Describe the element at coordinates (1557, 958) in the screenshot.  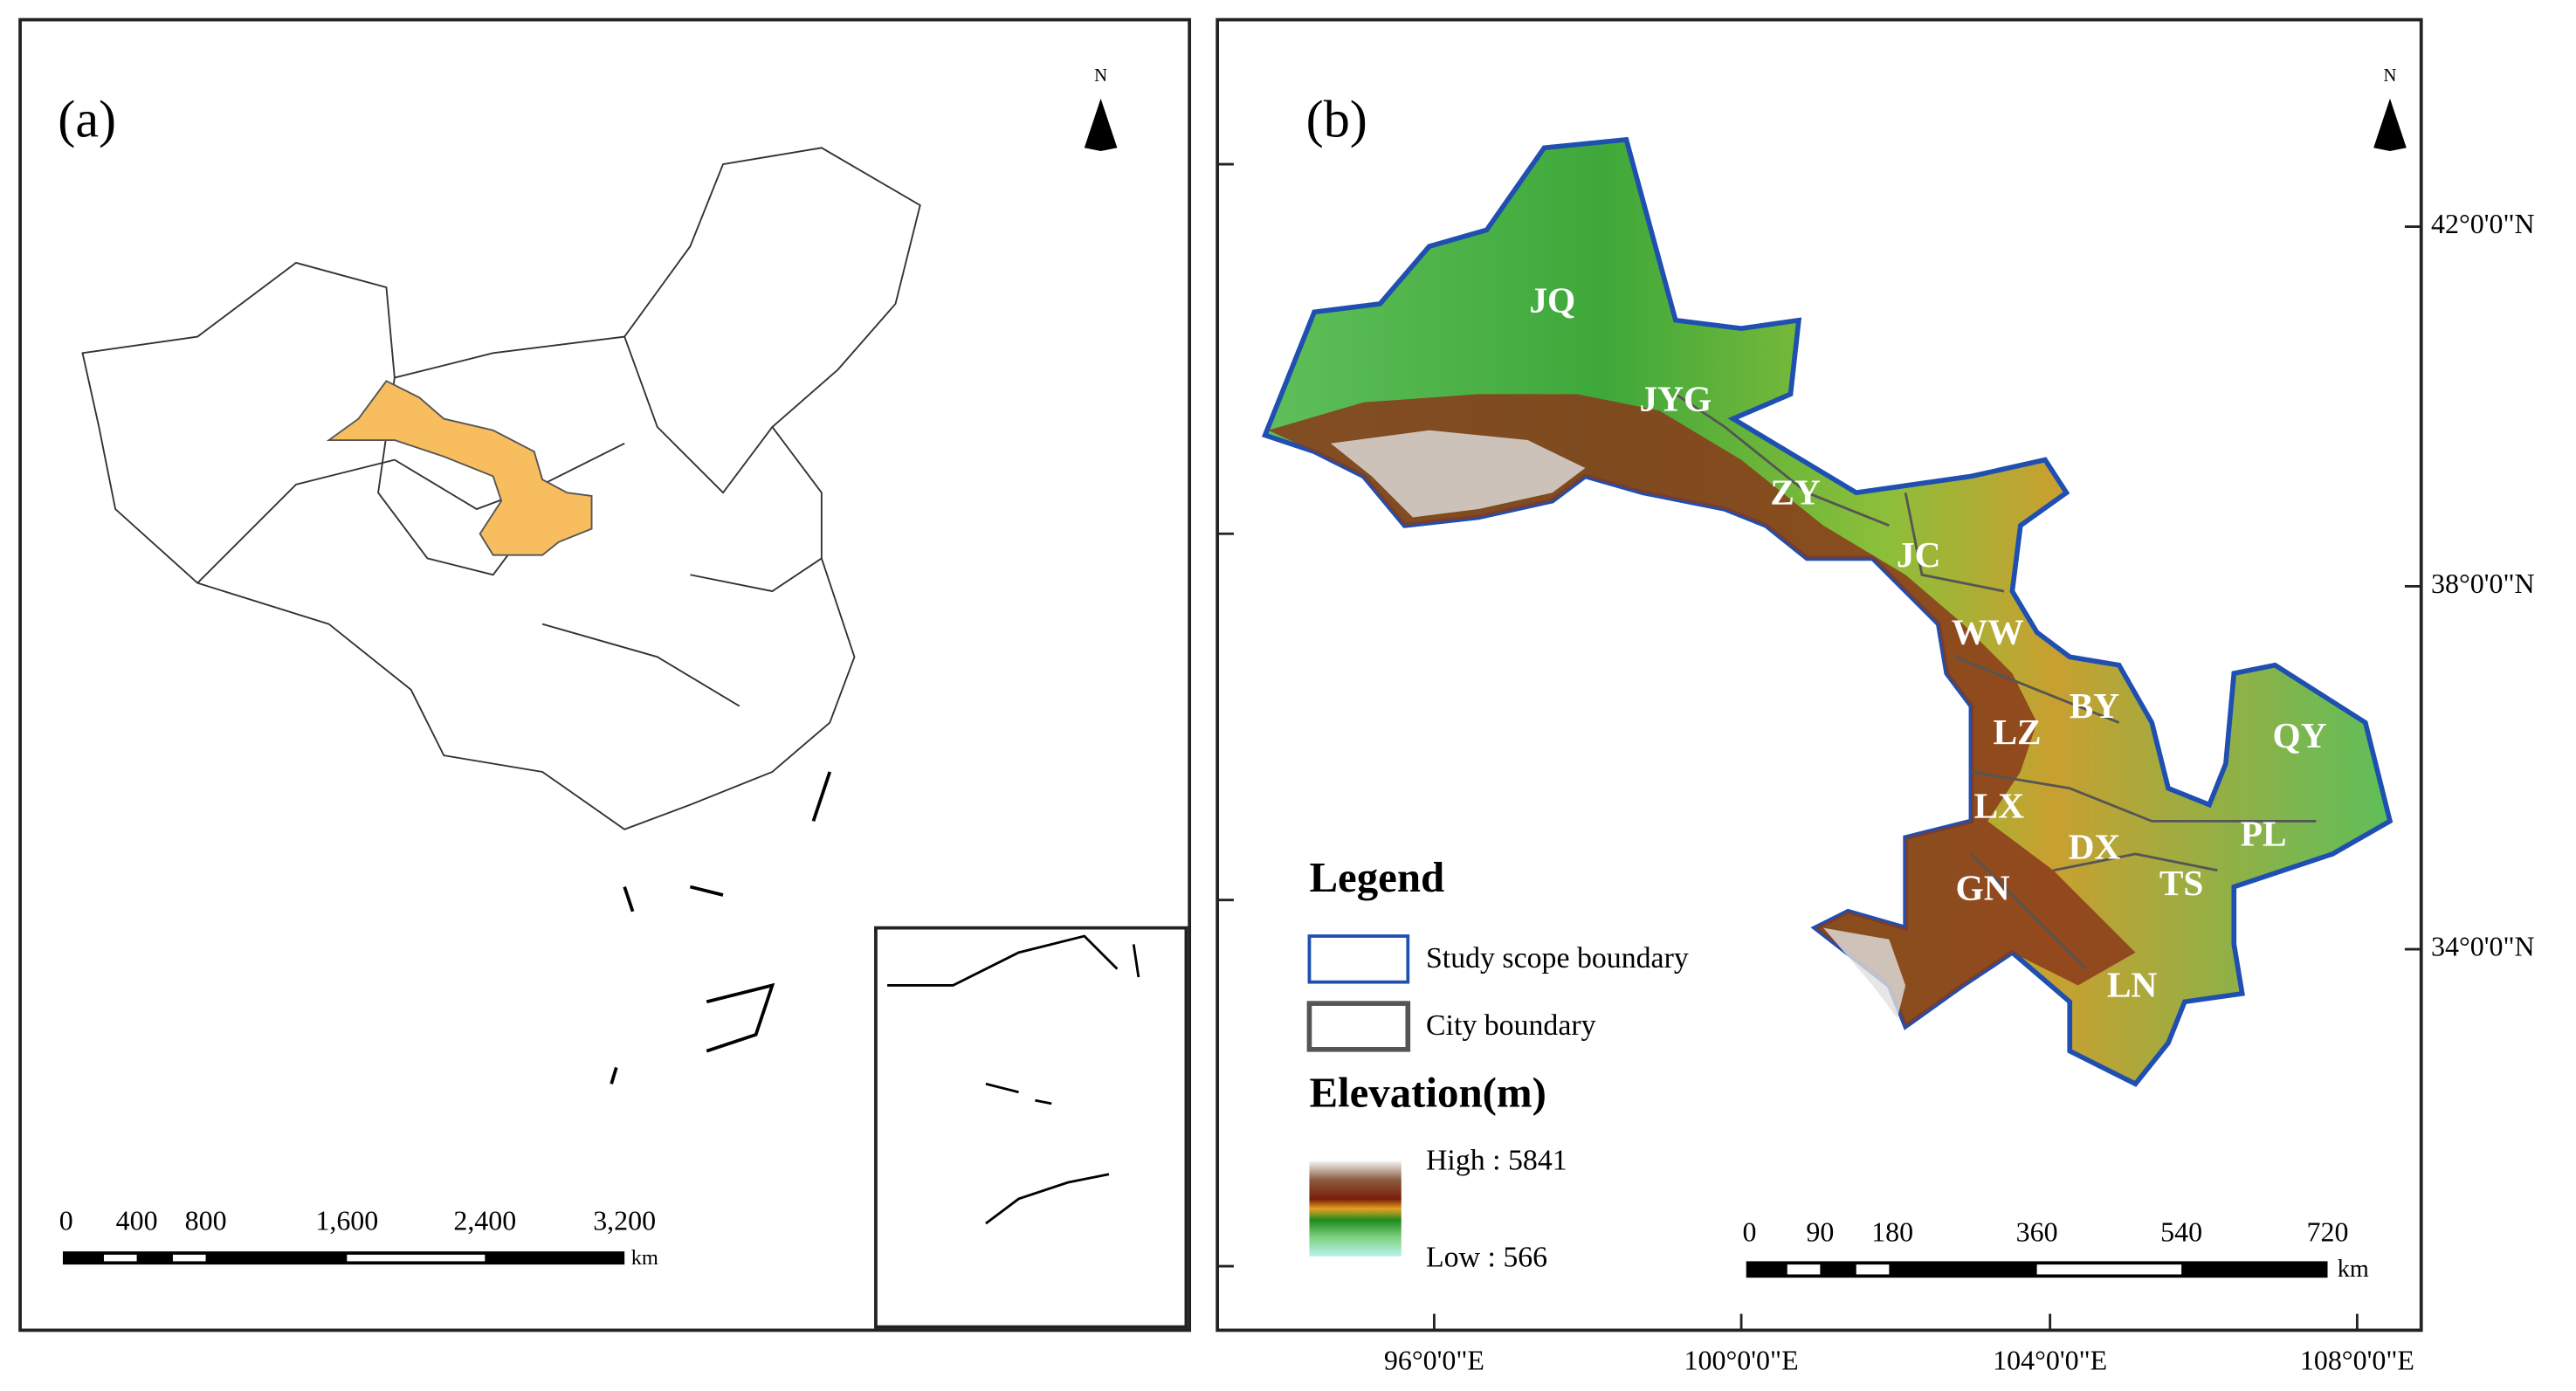
I see `legend-item: Study scope boundary` at that location.